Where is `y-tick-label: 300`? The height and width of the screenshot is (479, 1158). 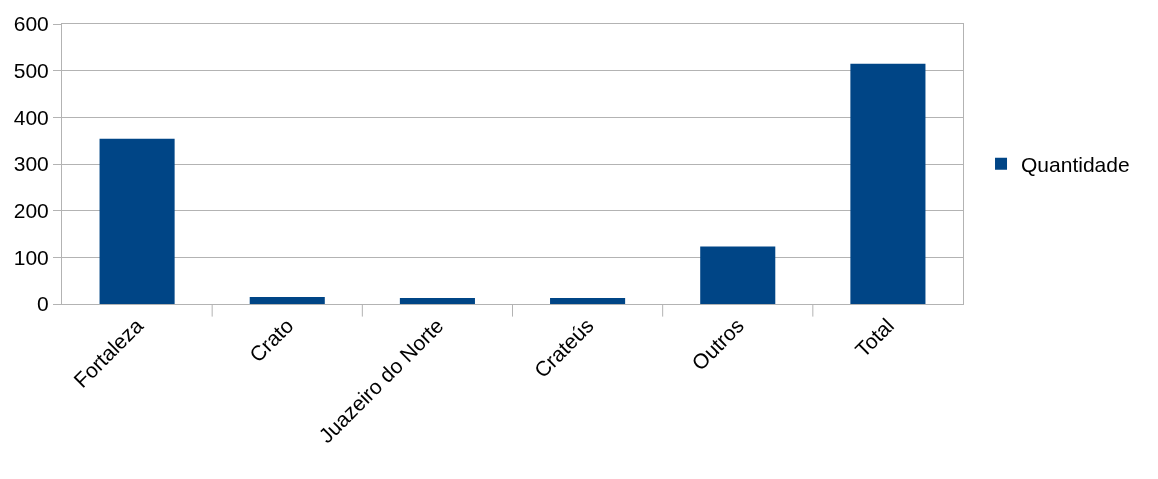 y-tick-label: 300 is located at coordinates (31, 164).